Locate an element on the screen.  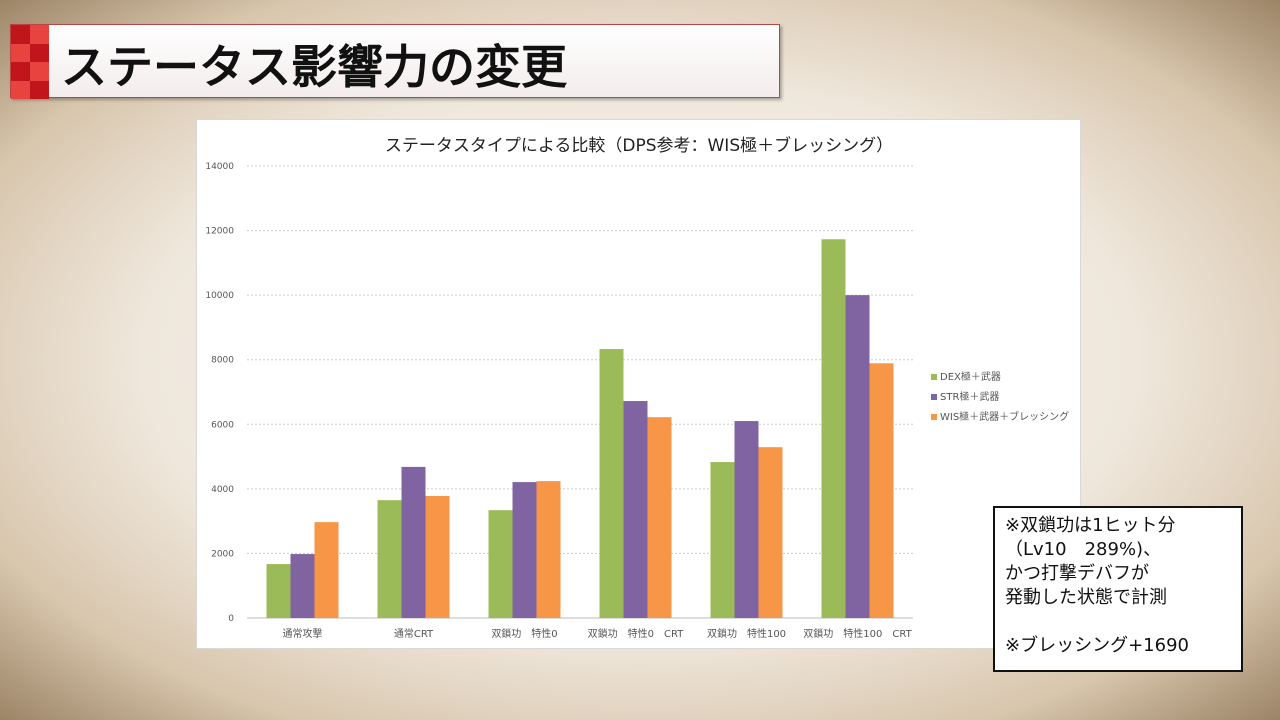
note-line: ※双鎖功は1ヒット分 is located at coordinates (1090, 525).